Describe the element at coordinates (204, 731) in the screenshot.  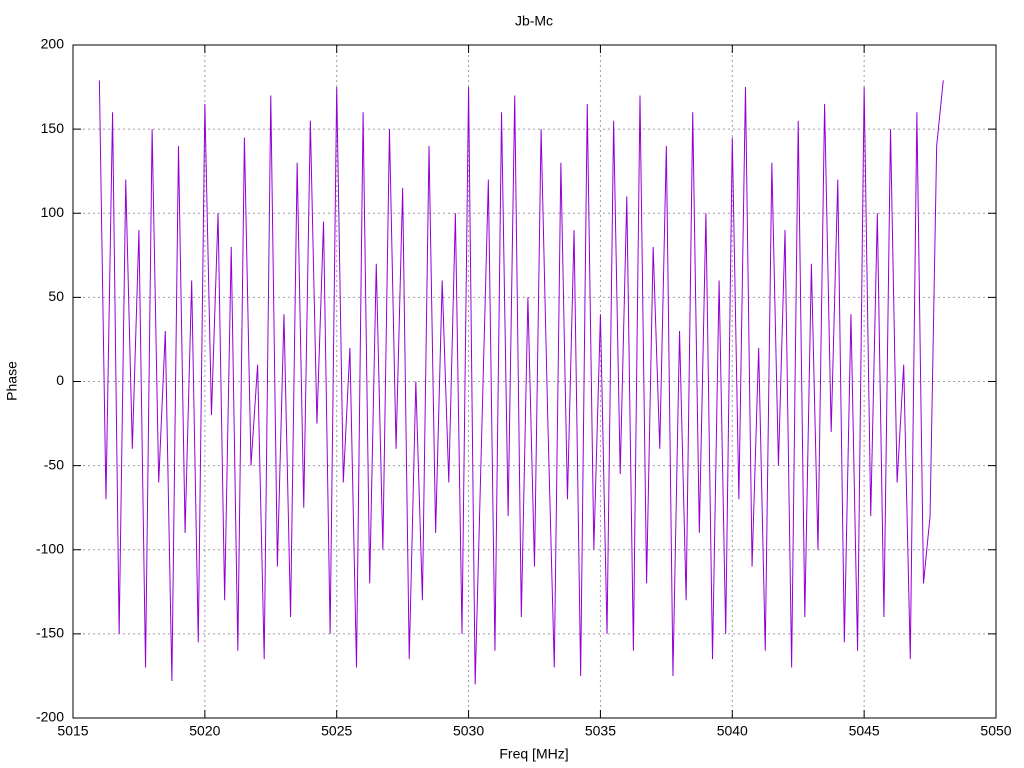
I see `x-tick-label: 5020` at that location.